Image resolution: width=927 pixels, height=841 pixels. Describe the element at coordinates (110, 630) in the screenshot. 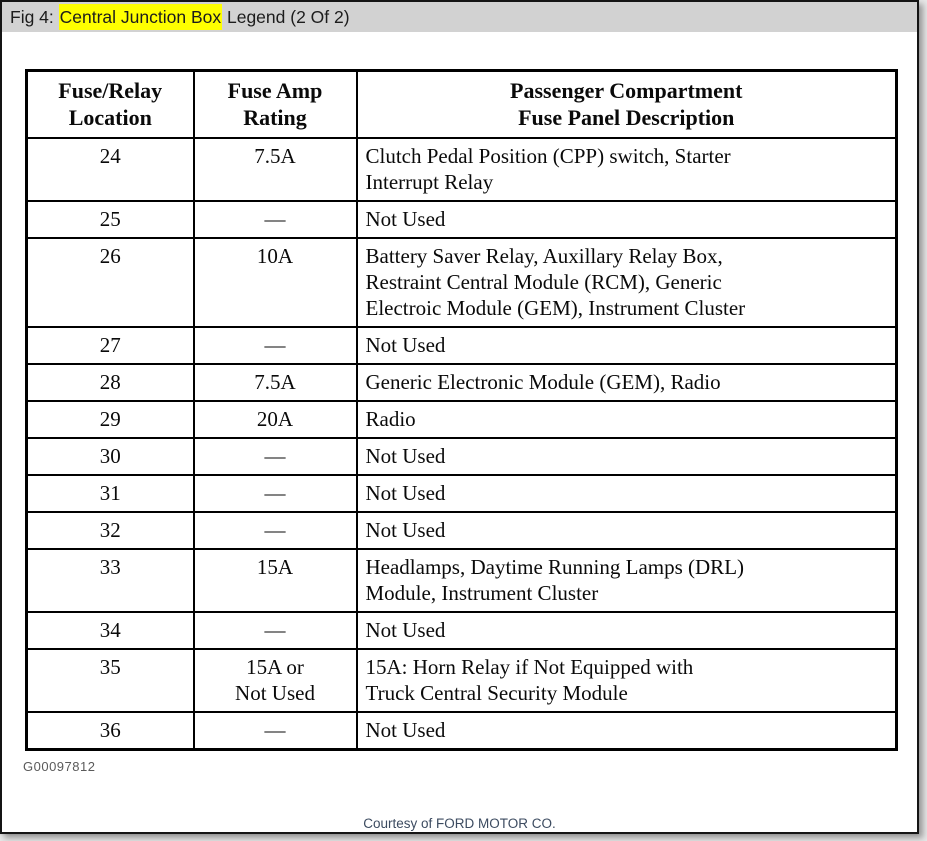

I see `cell-fuse-location: 34` at that location.